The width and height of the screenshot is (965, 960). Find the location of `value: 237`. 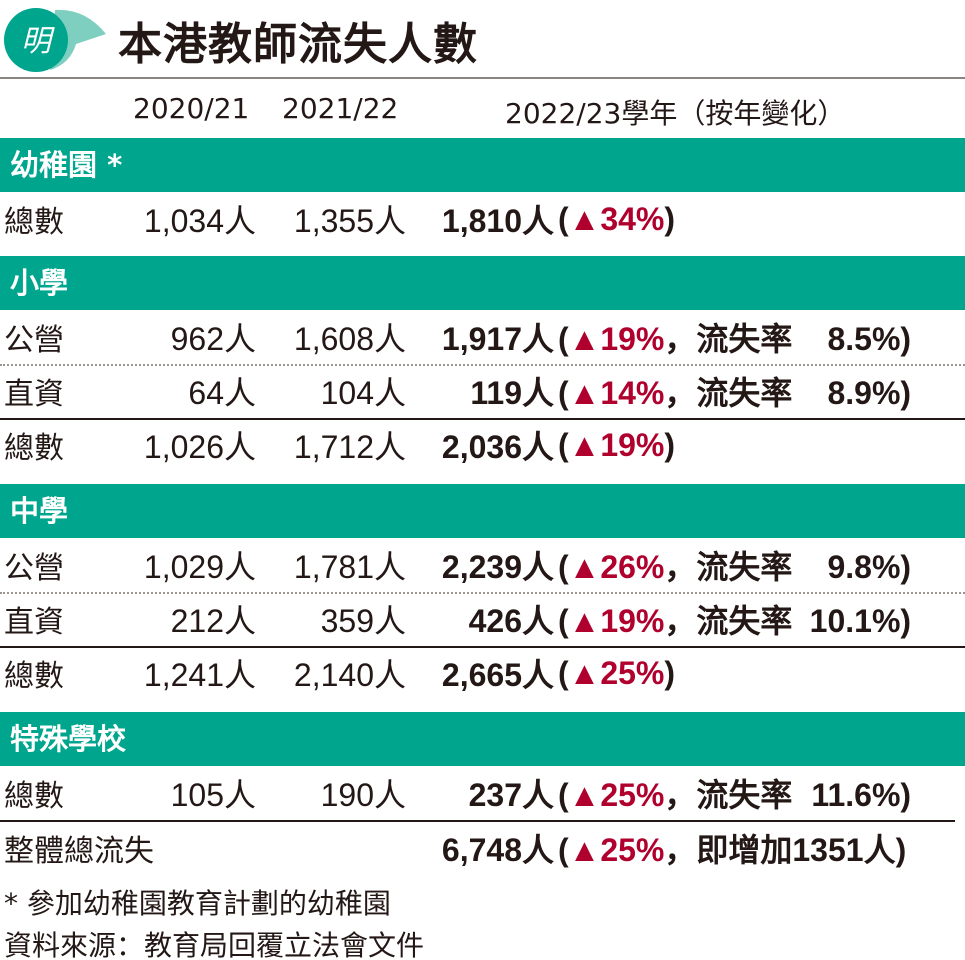

value: 237 is located at coordinates (495, 795).